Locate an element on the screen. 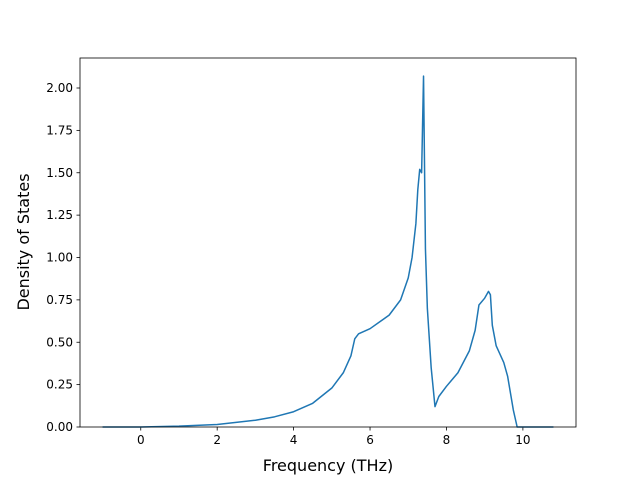 The height and width of the screenshot is (480, 640). x-tick-label: 10 is located at coordinates (522, 440).